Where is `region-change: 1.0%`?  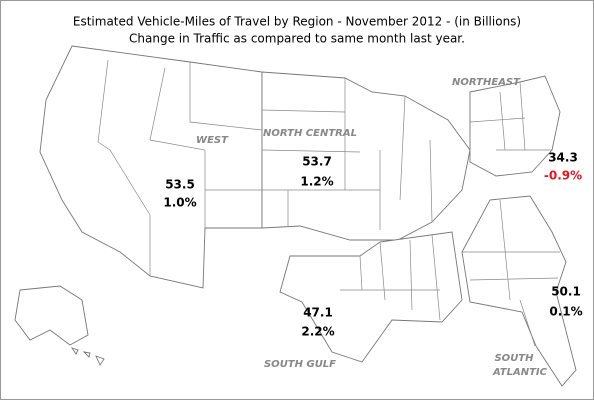 region-change: 1.0% is located at coordinates (179, 203).